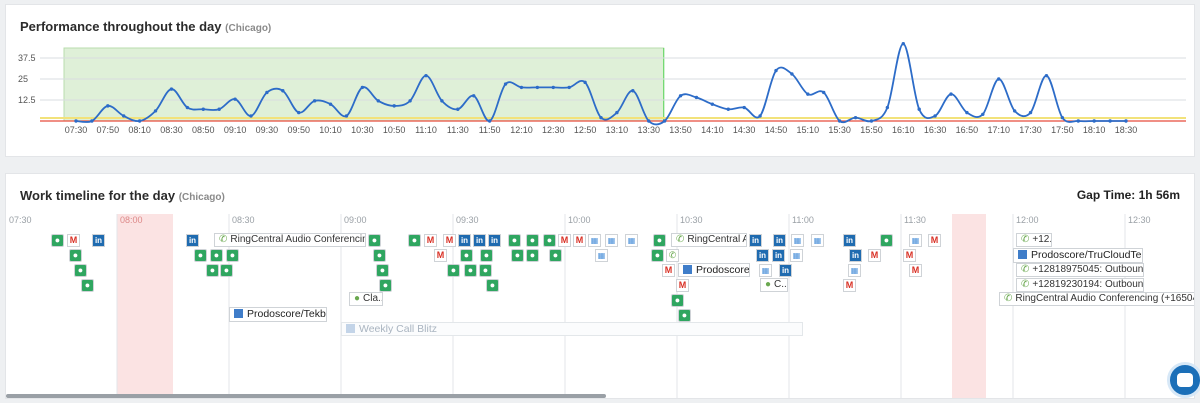 This screenshot has width=1200, height=403. Describe the element at coordinates (278, 314) in the screenshot. I see `project-tekboom: Prodoscore/Tekboom` at that location.